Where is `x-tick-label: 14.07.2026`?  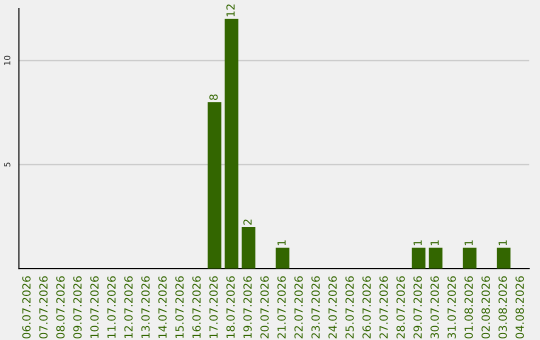 x-tick-label: 14.07.2026 is located at coordinates (162, 307).